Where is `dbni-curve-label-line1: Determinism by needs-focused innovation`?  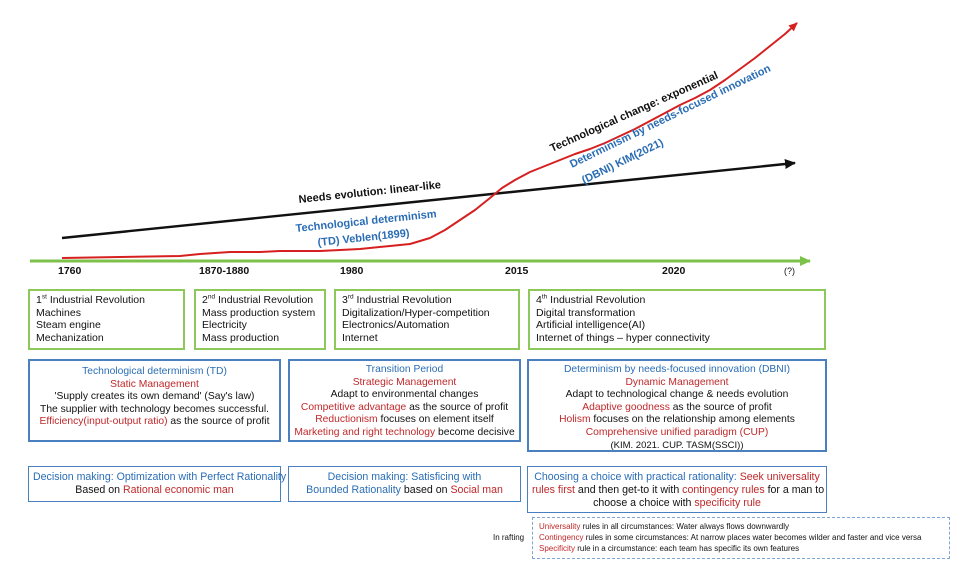
dbni-curve-label-line1: Determinism by needs-focused innovation is located at coordinates (670, 117).